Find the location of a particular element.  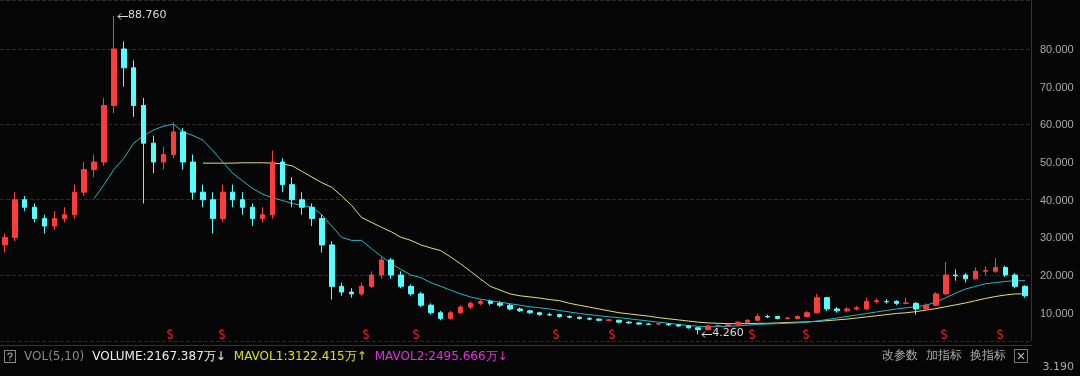

y-tick-label: 20.000 is located at coordinates (1057, 275).